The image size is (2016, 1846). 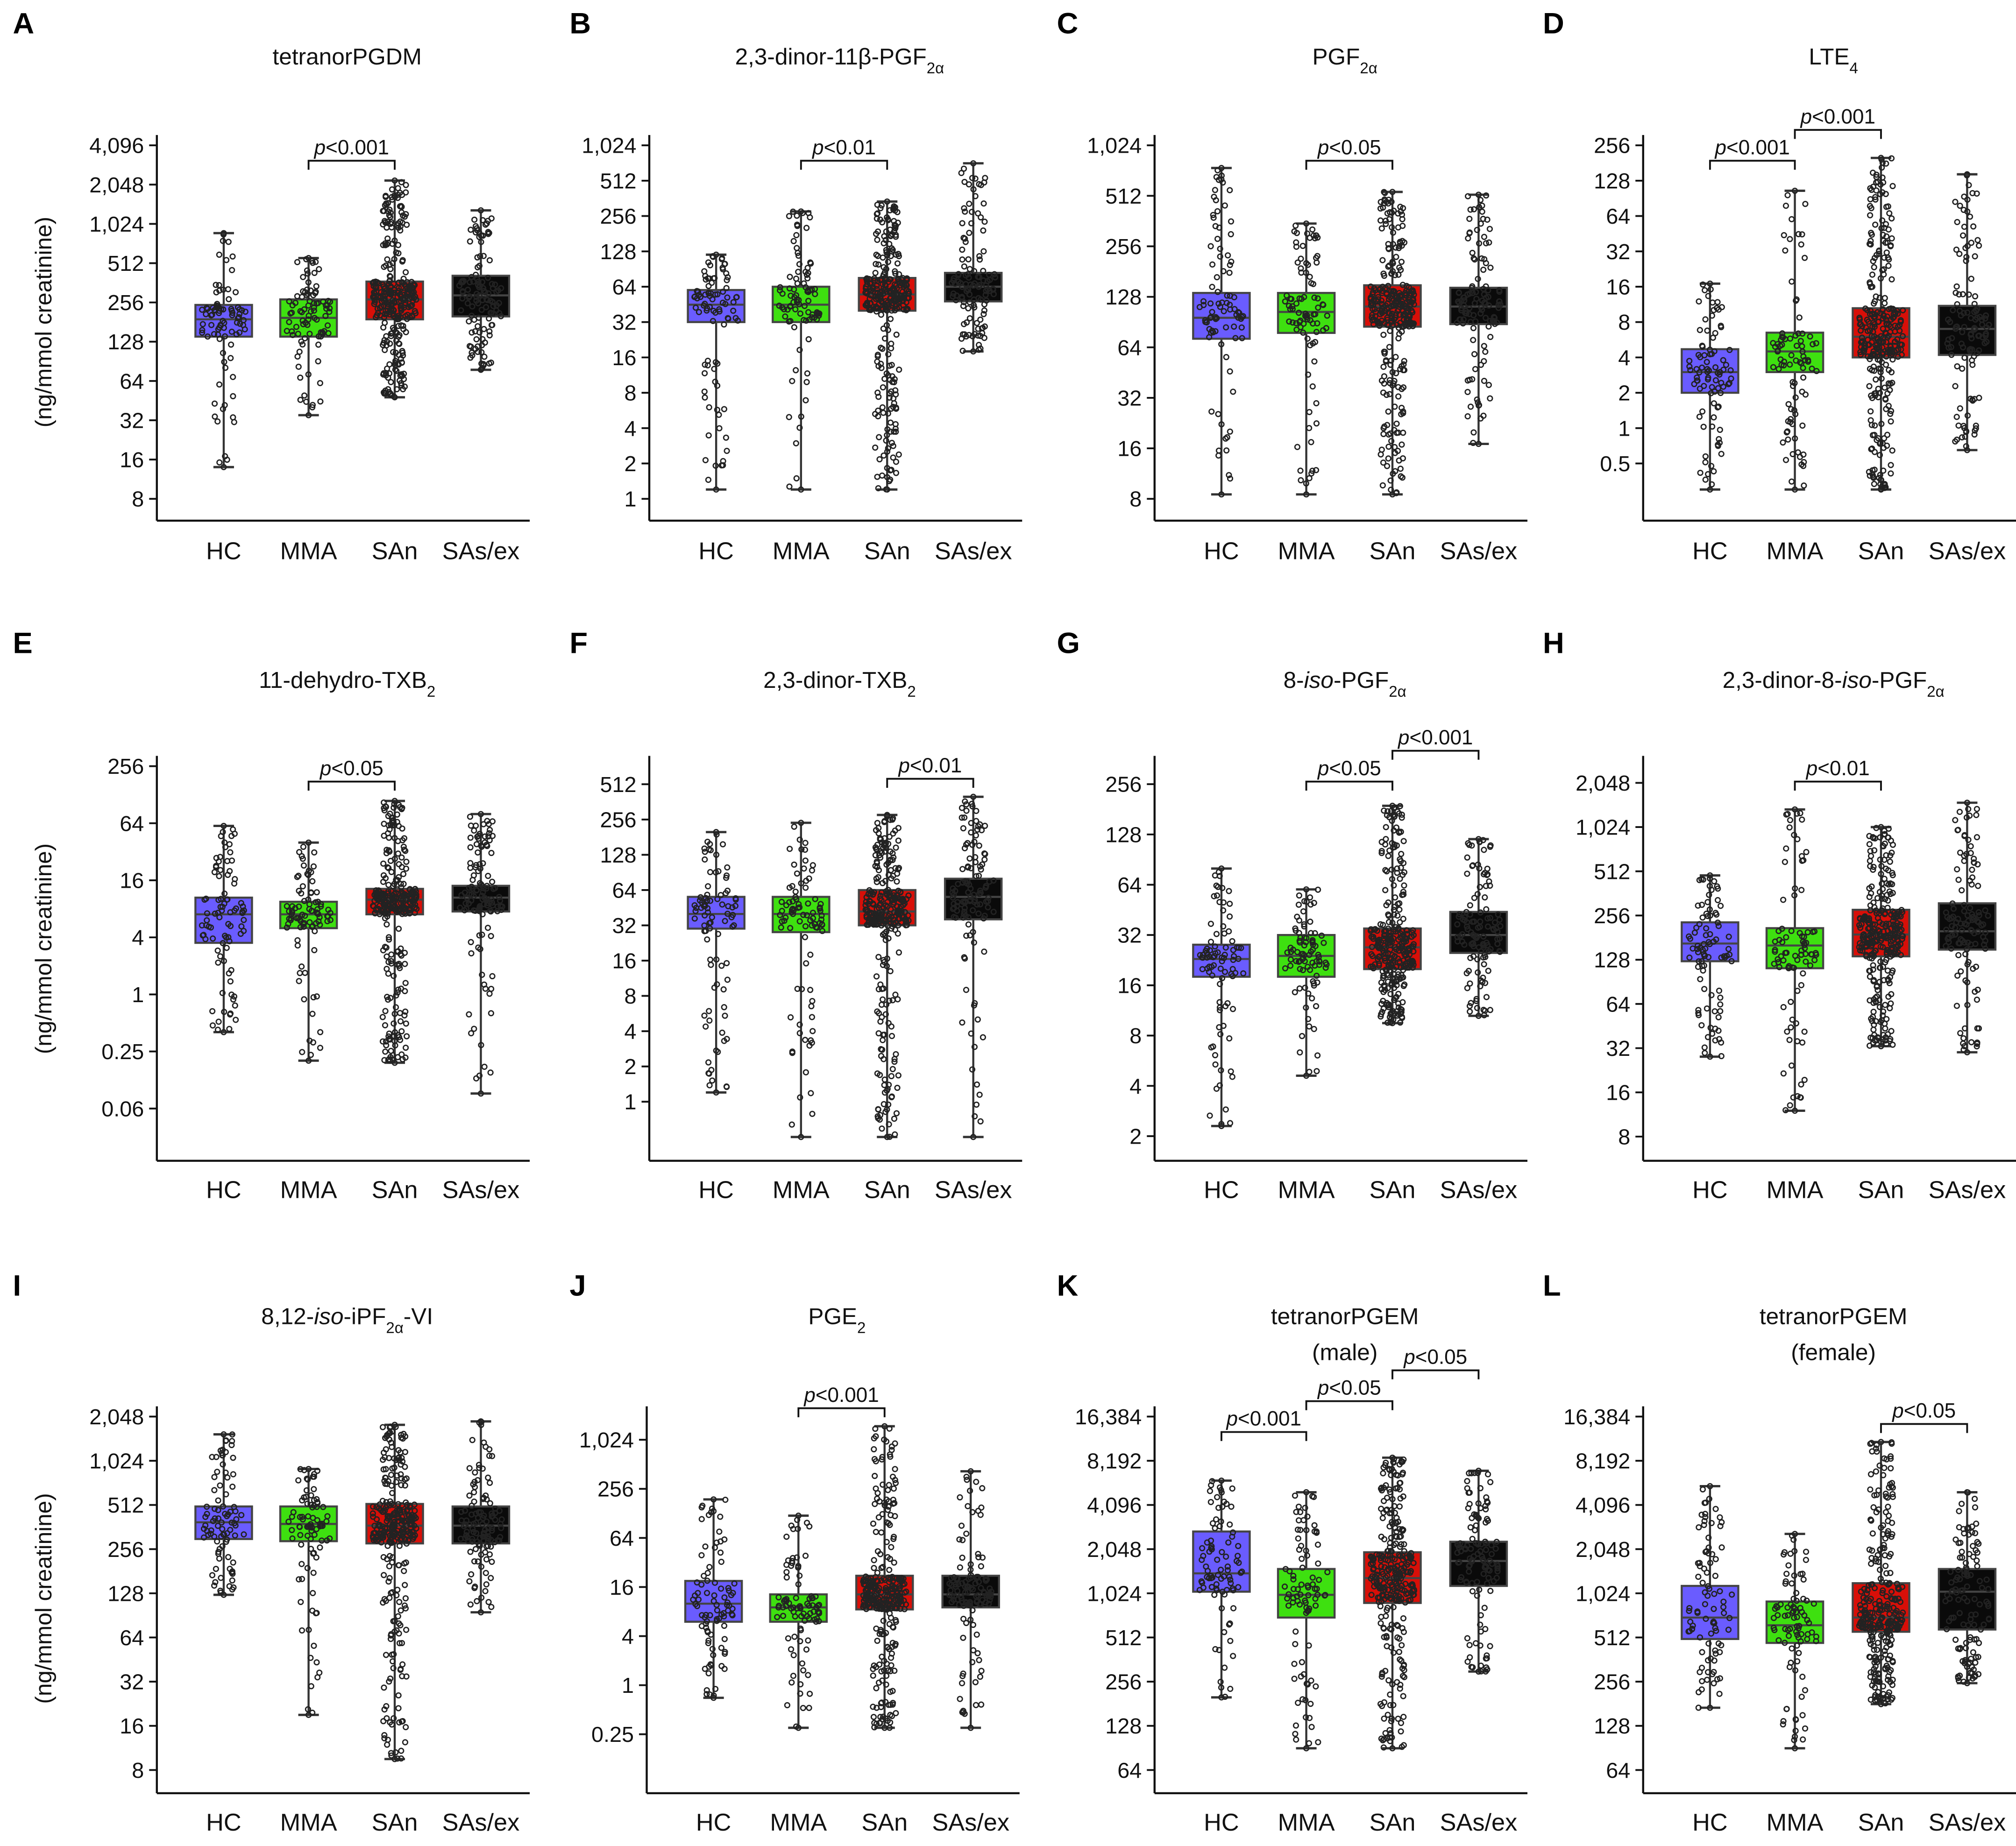 What do you see at coordinates (1615, 464) in the screenshot?
I see `y-tick-label: 0.5` at bounding box center [1615, 464].